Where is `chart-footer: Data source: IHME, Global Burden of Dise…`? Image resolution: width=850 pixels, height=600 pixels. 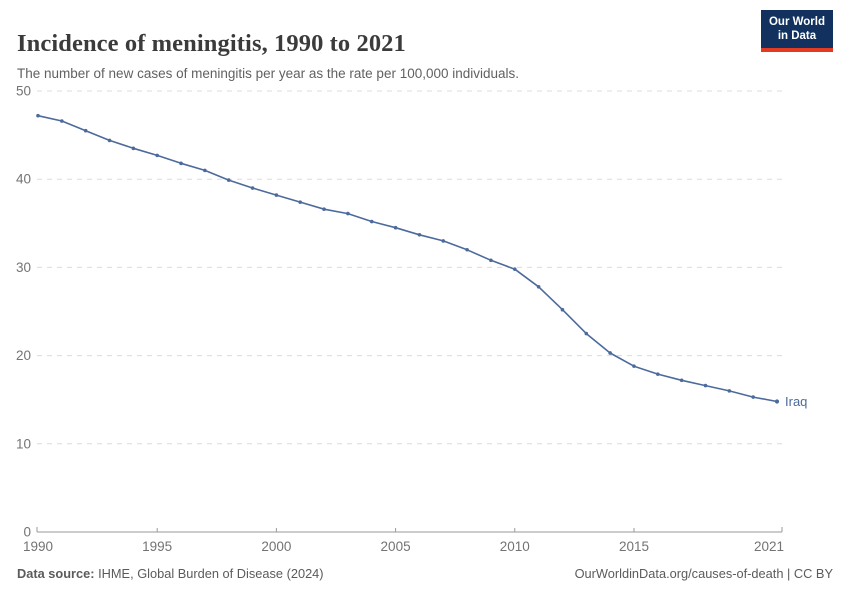 chart-footer: Data source: IHME, Global Burden of Dise… is located at coordinates (425, 573).